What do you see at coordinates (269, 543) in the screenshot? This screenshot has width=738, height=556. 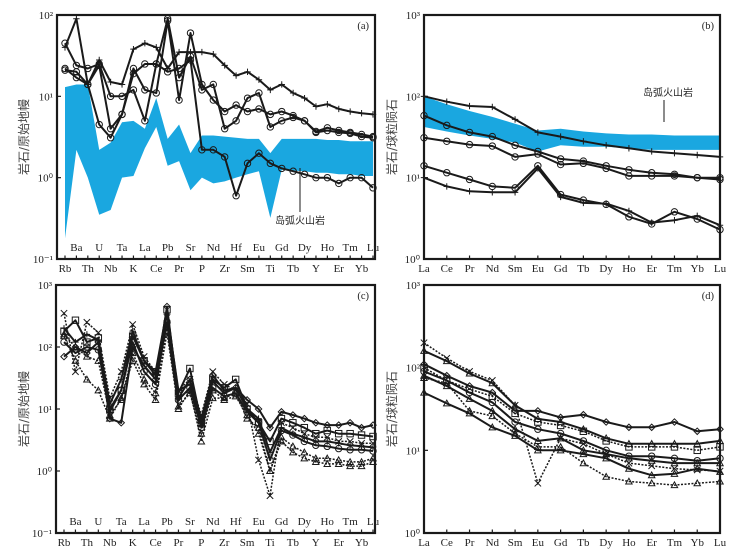 I see `x-tick-label: Ti` at bounding box center [269, 543].